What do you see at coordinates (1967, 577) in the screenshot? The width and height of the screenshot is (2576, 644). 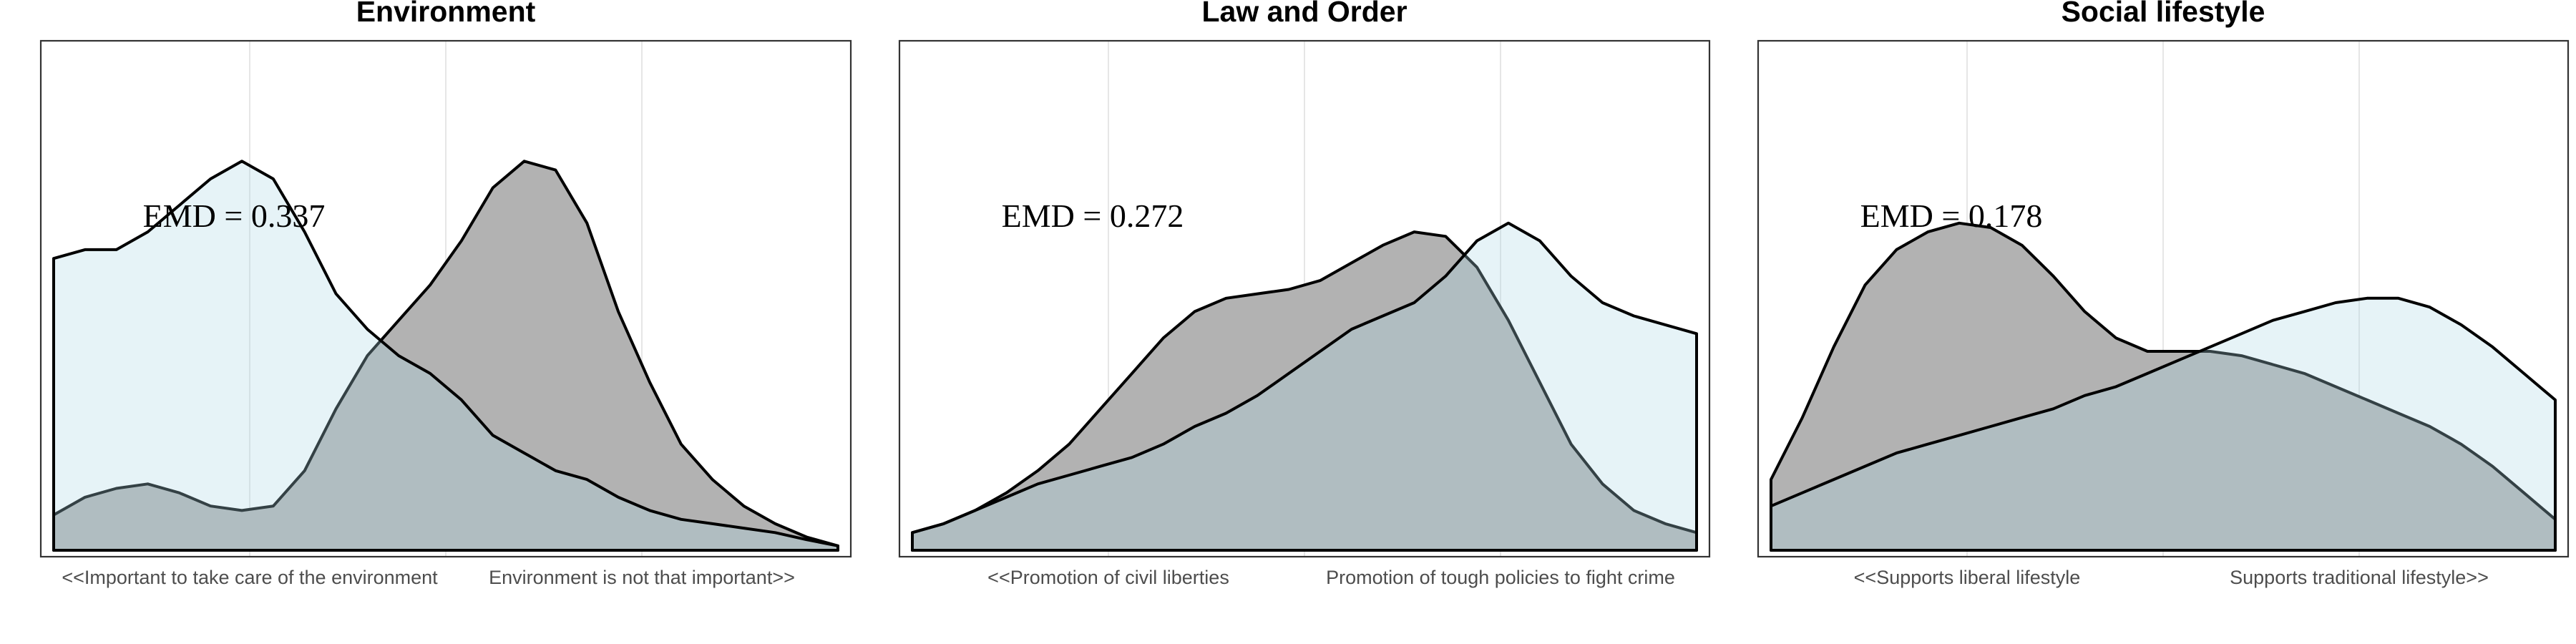 I see `x-tick-label: <<Supports liberal lifestyle` at bounding box center [1967, 577].